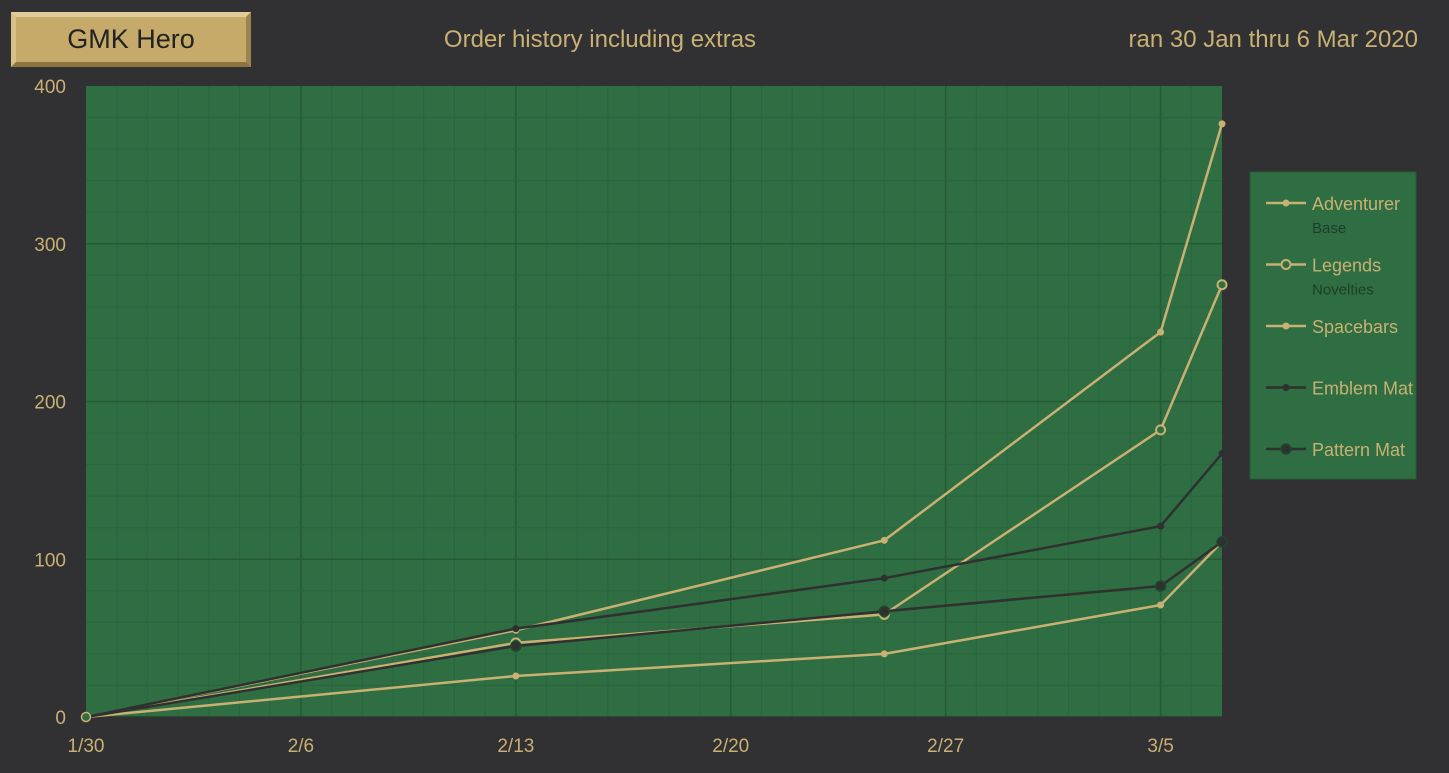 This screenshot has height=773, width=1449. I want to click on date-range: ran 30 Jan thru 6 Mar 2020, so click(1273, 39).